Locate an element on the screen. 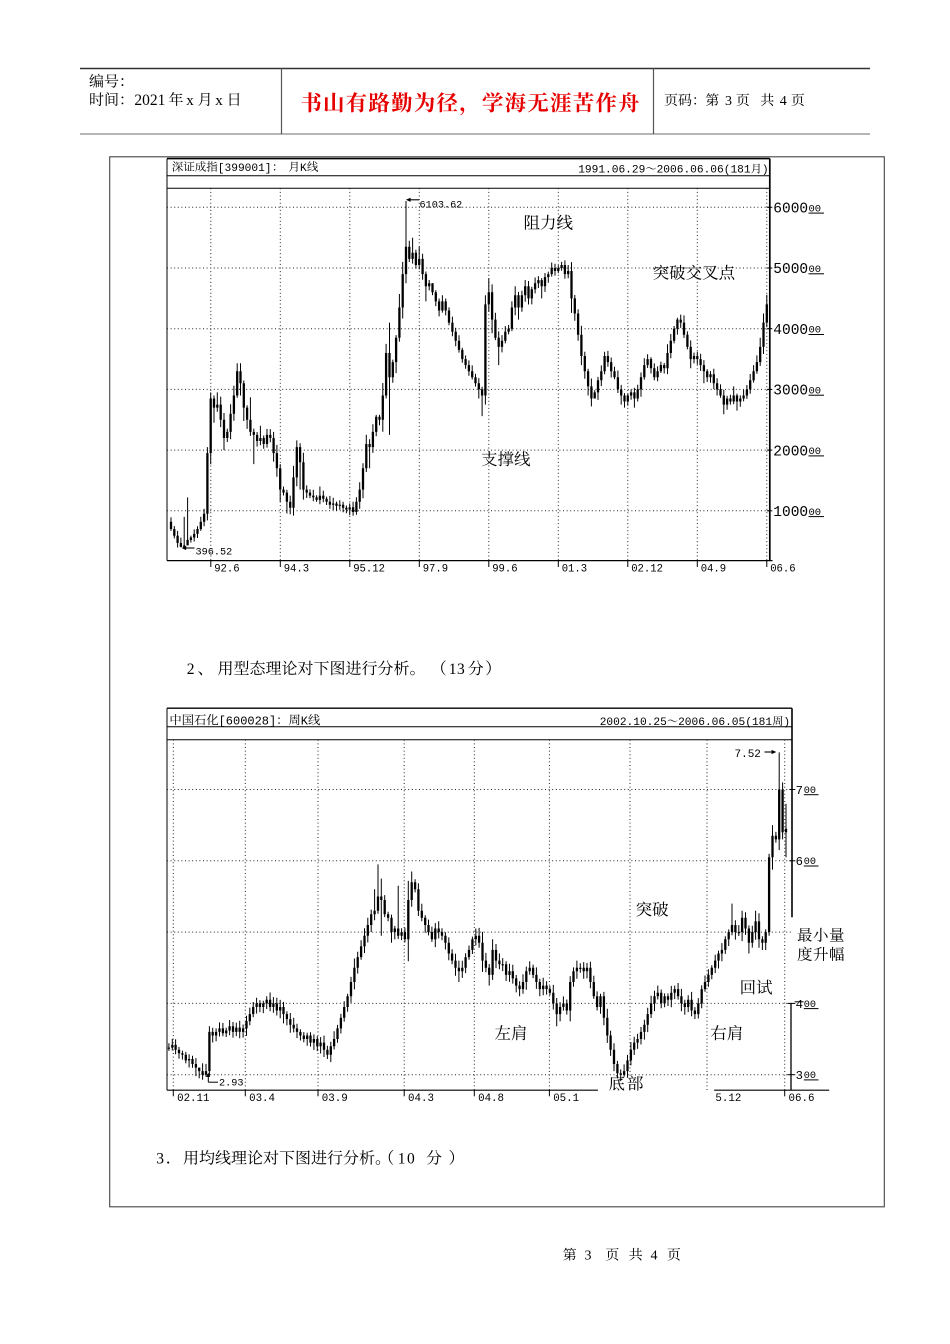 The image size is (950, 1344). svg-text: 03.4 is located at coordinates (262, 1099).